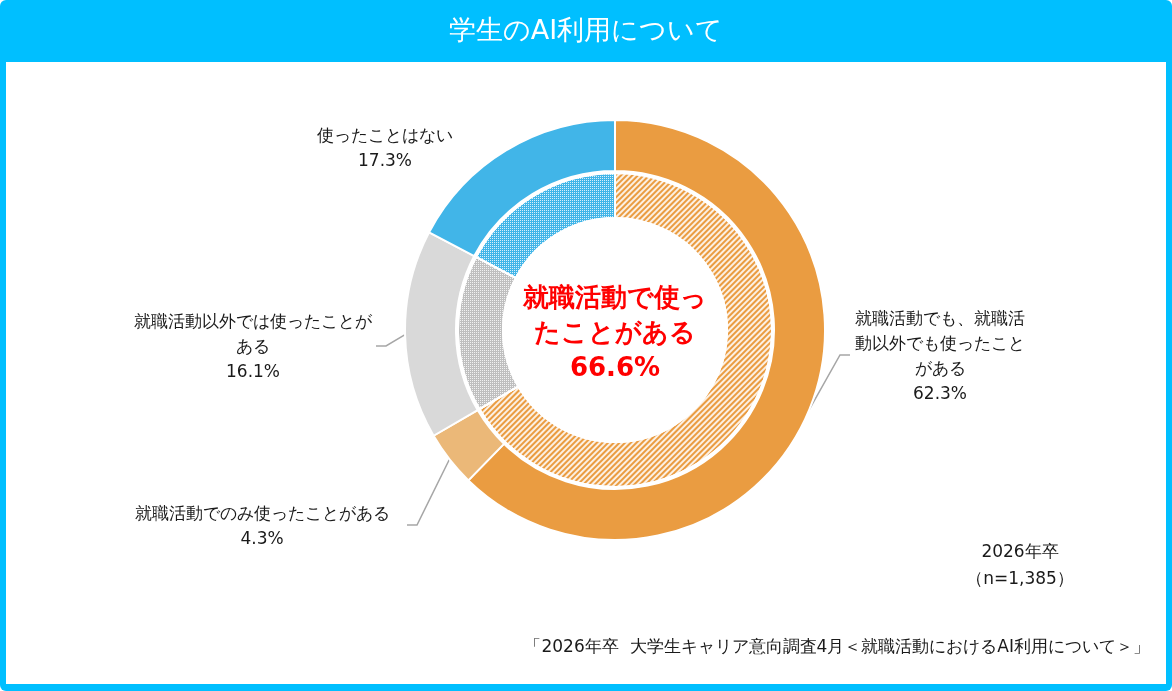 The image size is (1172, 691). What do you see at coordinates (253, 333) in the screenshot?
I see `slice-label: 就職活動以外では使ったことがある` at bounding box center [253, 333].